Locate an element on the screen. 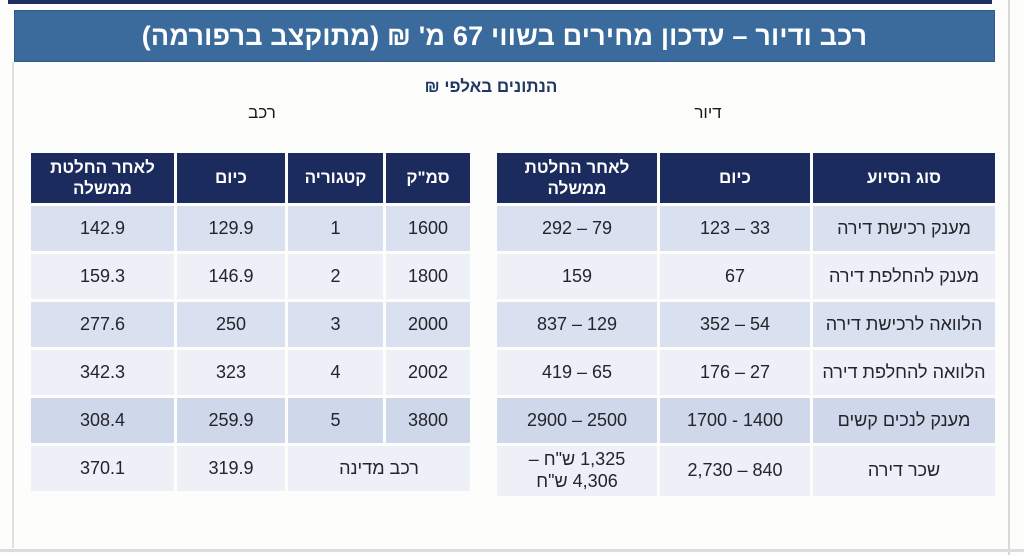 This screenshot has height=555, width=1024. cell-assistance-type: שכר דירה is located at coordinates (904, 471).